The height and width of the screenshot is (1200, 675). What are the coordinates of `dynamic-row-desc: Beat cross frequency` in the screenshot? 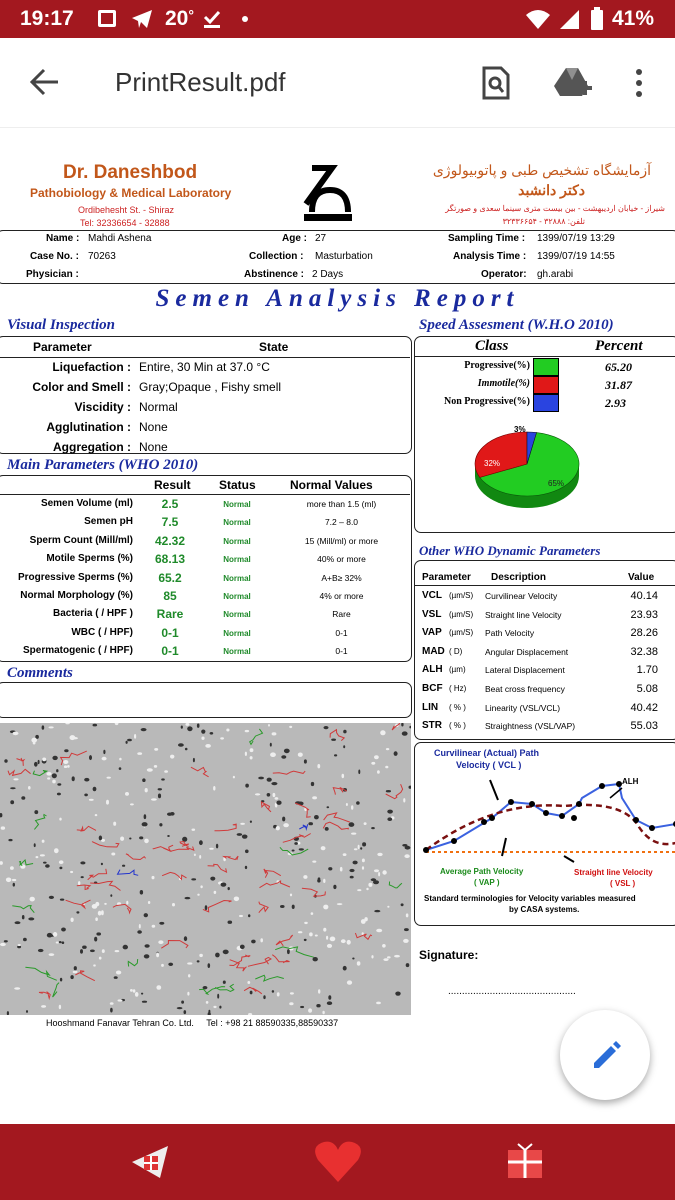 It's located at (525, 689).